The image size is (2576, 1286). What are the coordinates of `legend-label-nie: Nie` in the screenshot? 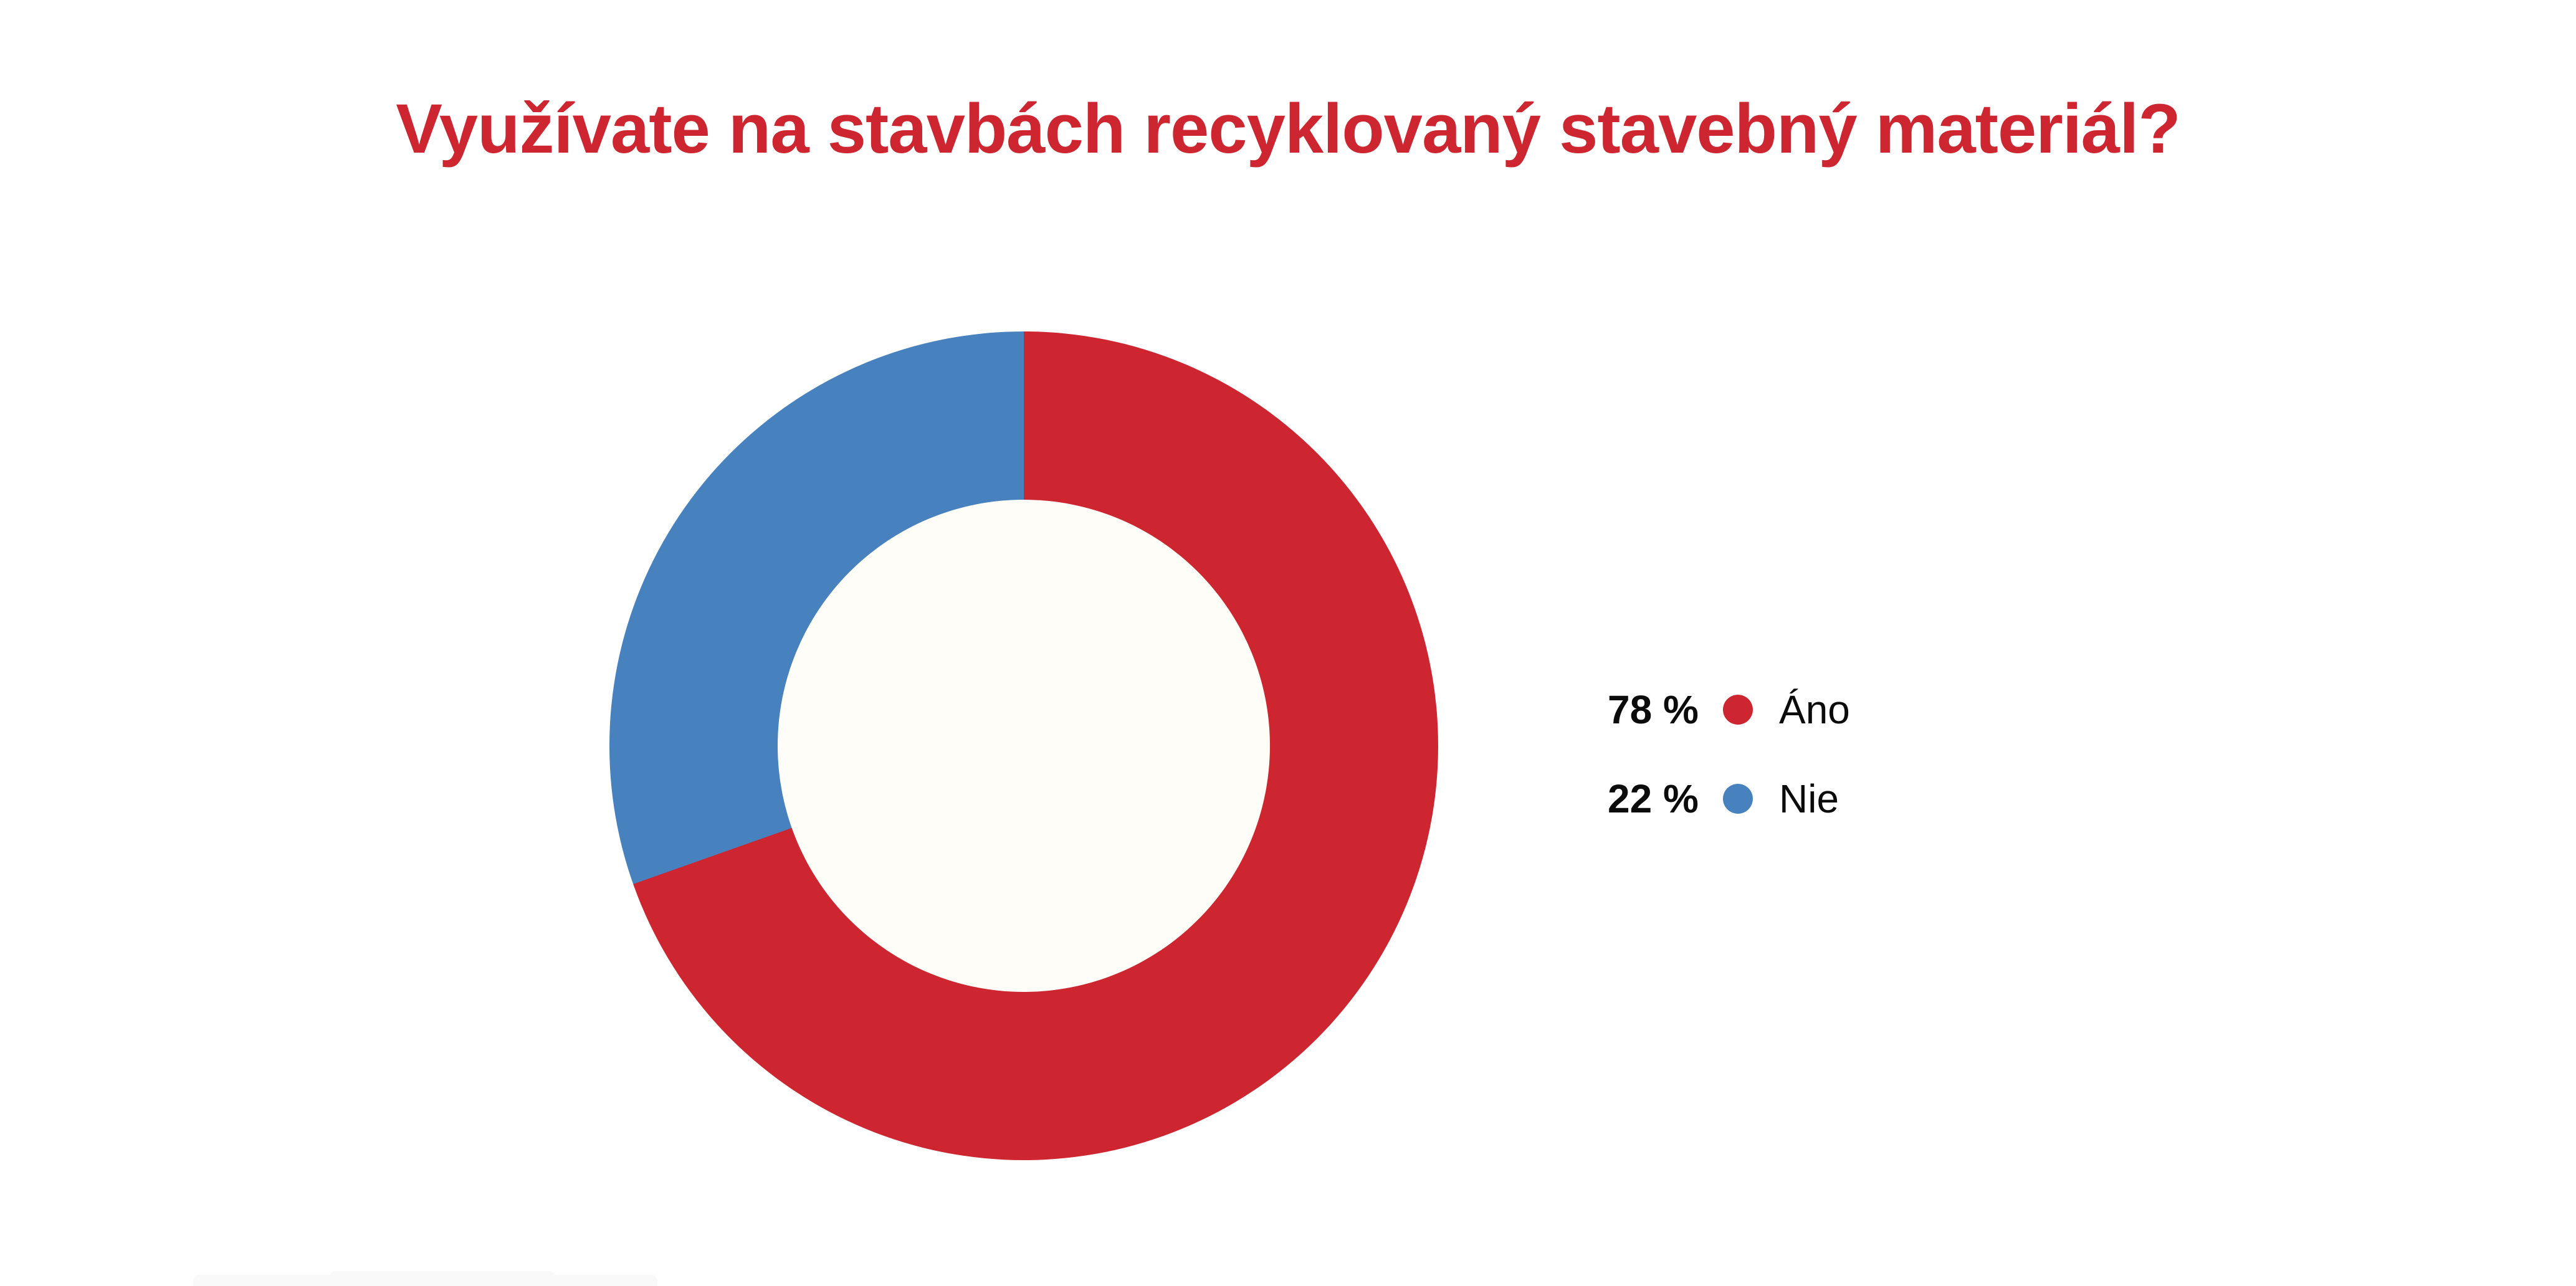 It's located at (1809, 799).